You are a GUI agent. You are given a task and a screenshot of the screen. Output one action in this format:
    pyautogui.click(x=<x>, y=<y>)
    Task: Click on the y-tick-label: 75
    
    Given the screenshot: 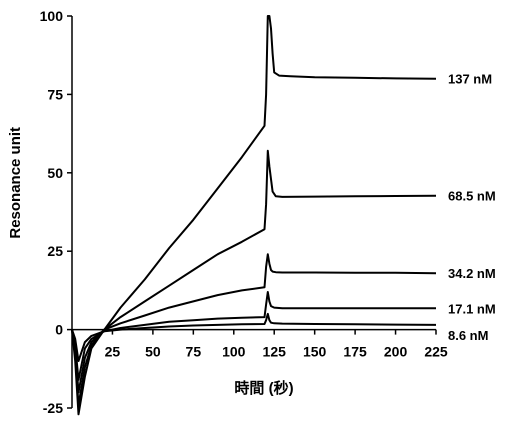 What is the action you would take?
    pyautogui.click(x=55, y=94)
    